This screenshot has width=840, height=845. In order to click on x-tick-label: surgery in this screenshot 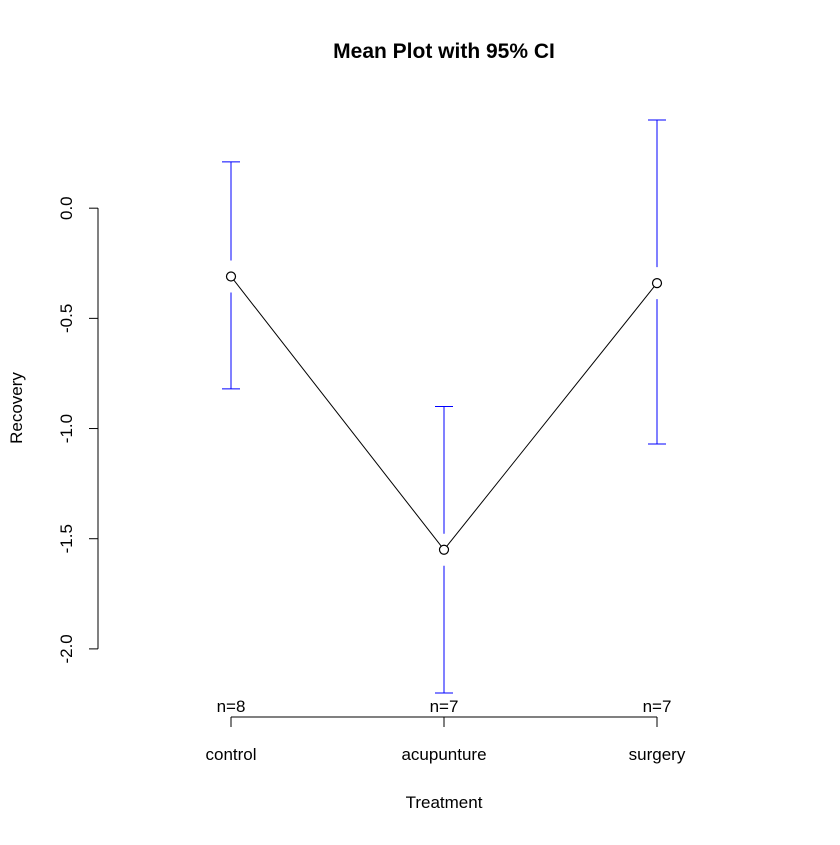, I will do `click(657, 754)`.